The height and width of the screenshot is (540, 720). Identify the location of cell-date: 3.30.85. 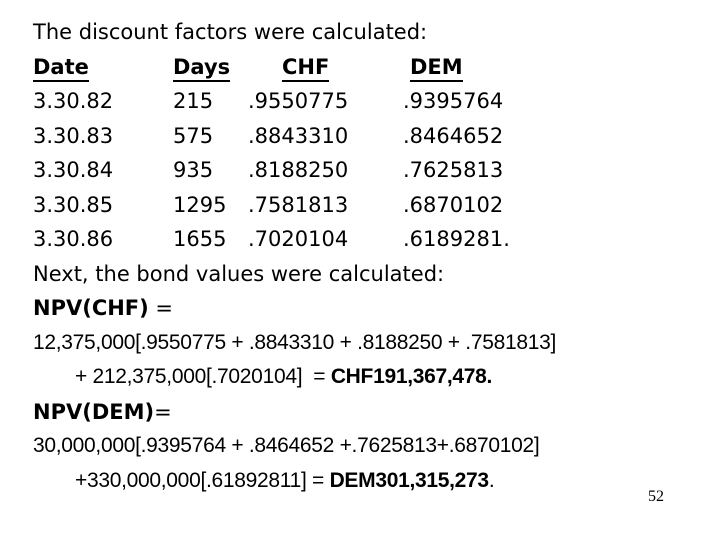
(73, 204).